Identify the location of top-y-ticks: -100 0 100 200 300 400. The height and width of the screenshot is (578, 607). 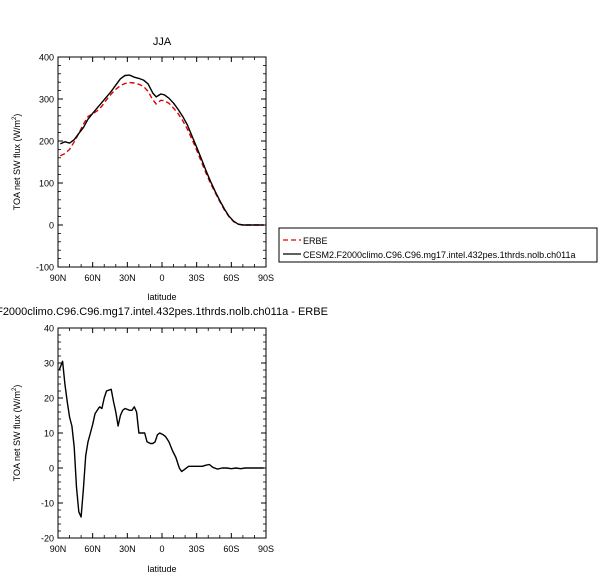
(151, 163).